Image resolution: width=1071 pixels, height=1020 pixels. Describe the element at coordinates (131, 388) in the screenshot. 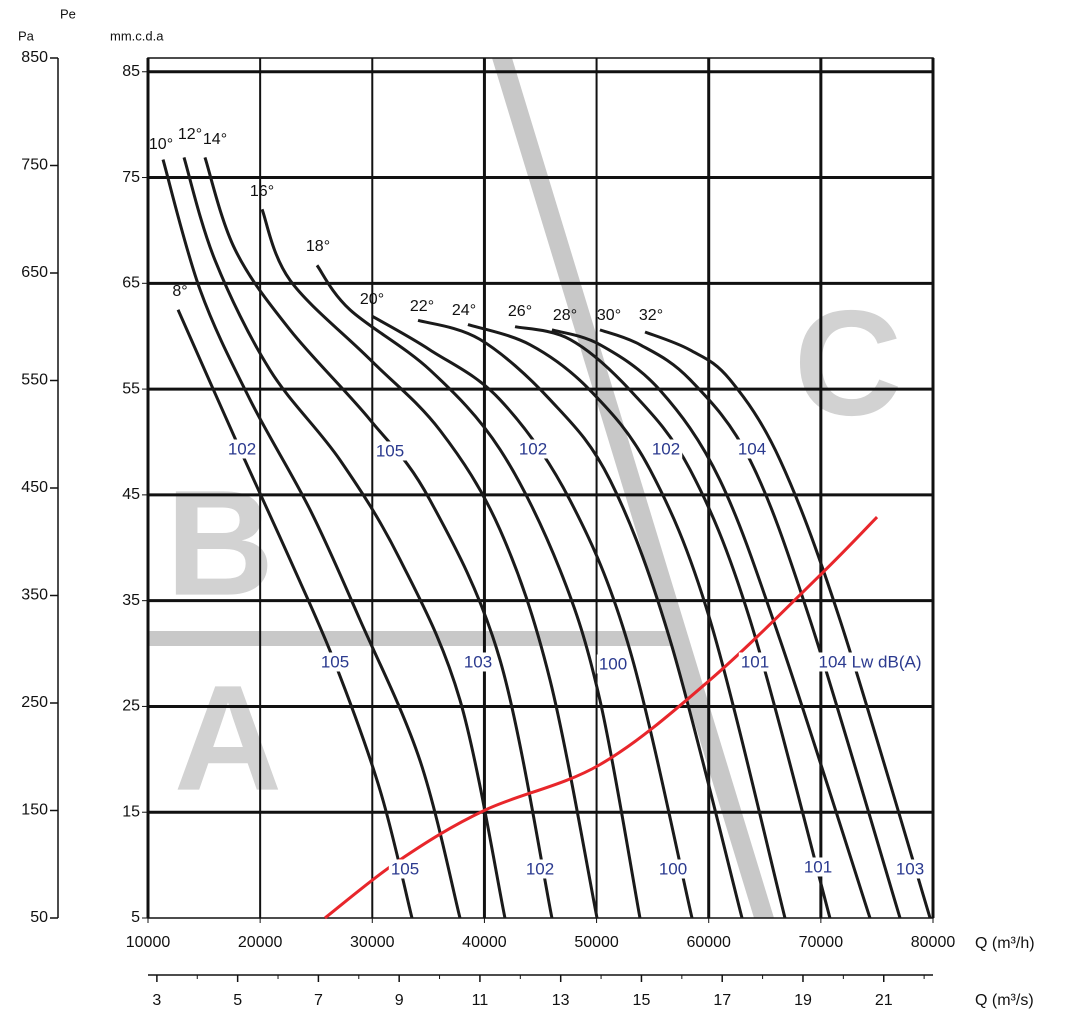

I see `y-tick-label: 55` at that location.